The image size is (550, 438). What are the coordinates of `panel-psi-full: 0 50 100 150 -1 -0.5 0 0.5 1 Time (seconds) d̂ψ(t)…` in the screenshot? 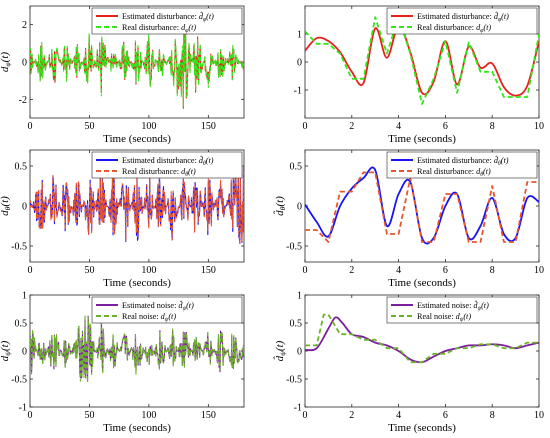 It's located at (122, 362).